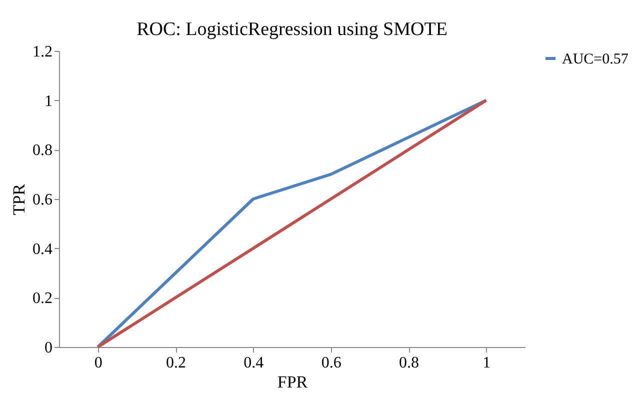 The height and width of the screenshot is (400, 644). I want to click on y-tick-label: 0.4, so click(42, 249).